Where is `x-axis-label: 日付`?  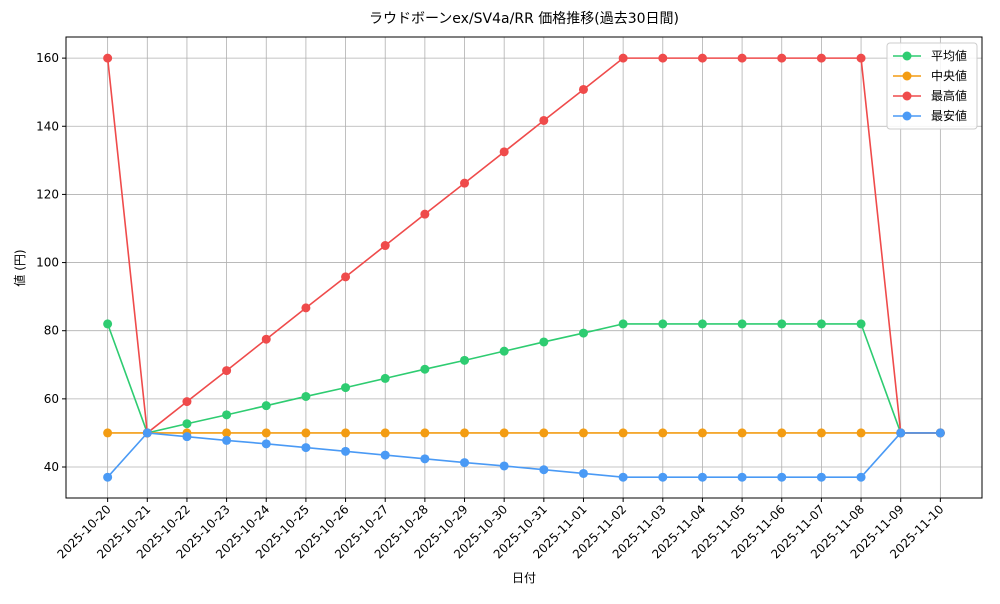
x-axis-label: 日付 is located at coordinates (524, 578).